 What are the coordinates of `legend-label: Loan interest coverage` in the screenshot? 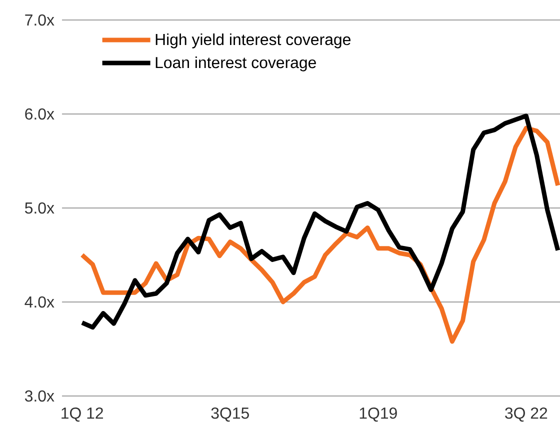 It's located at (236, 64).